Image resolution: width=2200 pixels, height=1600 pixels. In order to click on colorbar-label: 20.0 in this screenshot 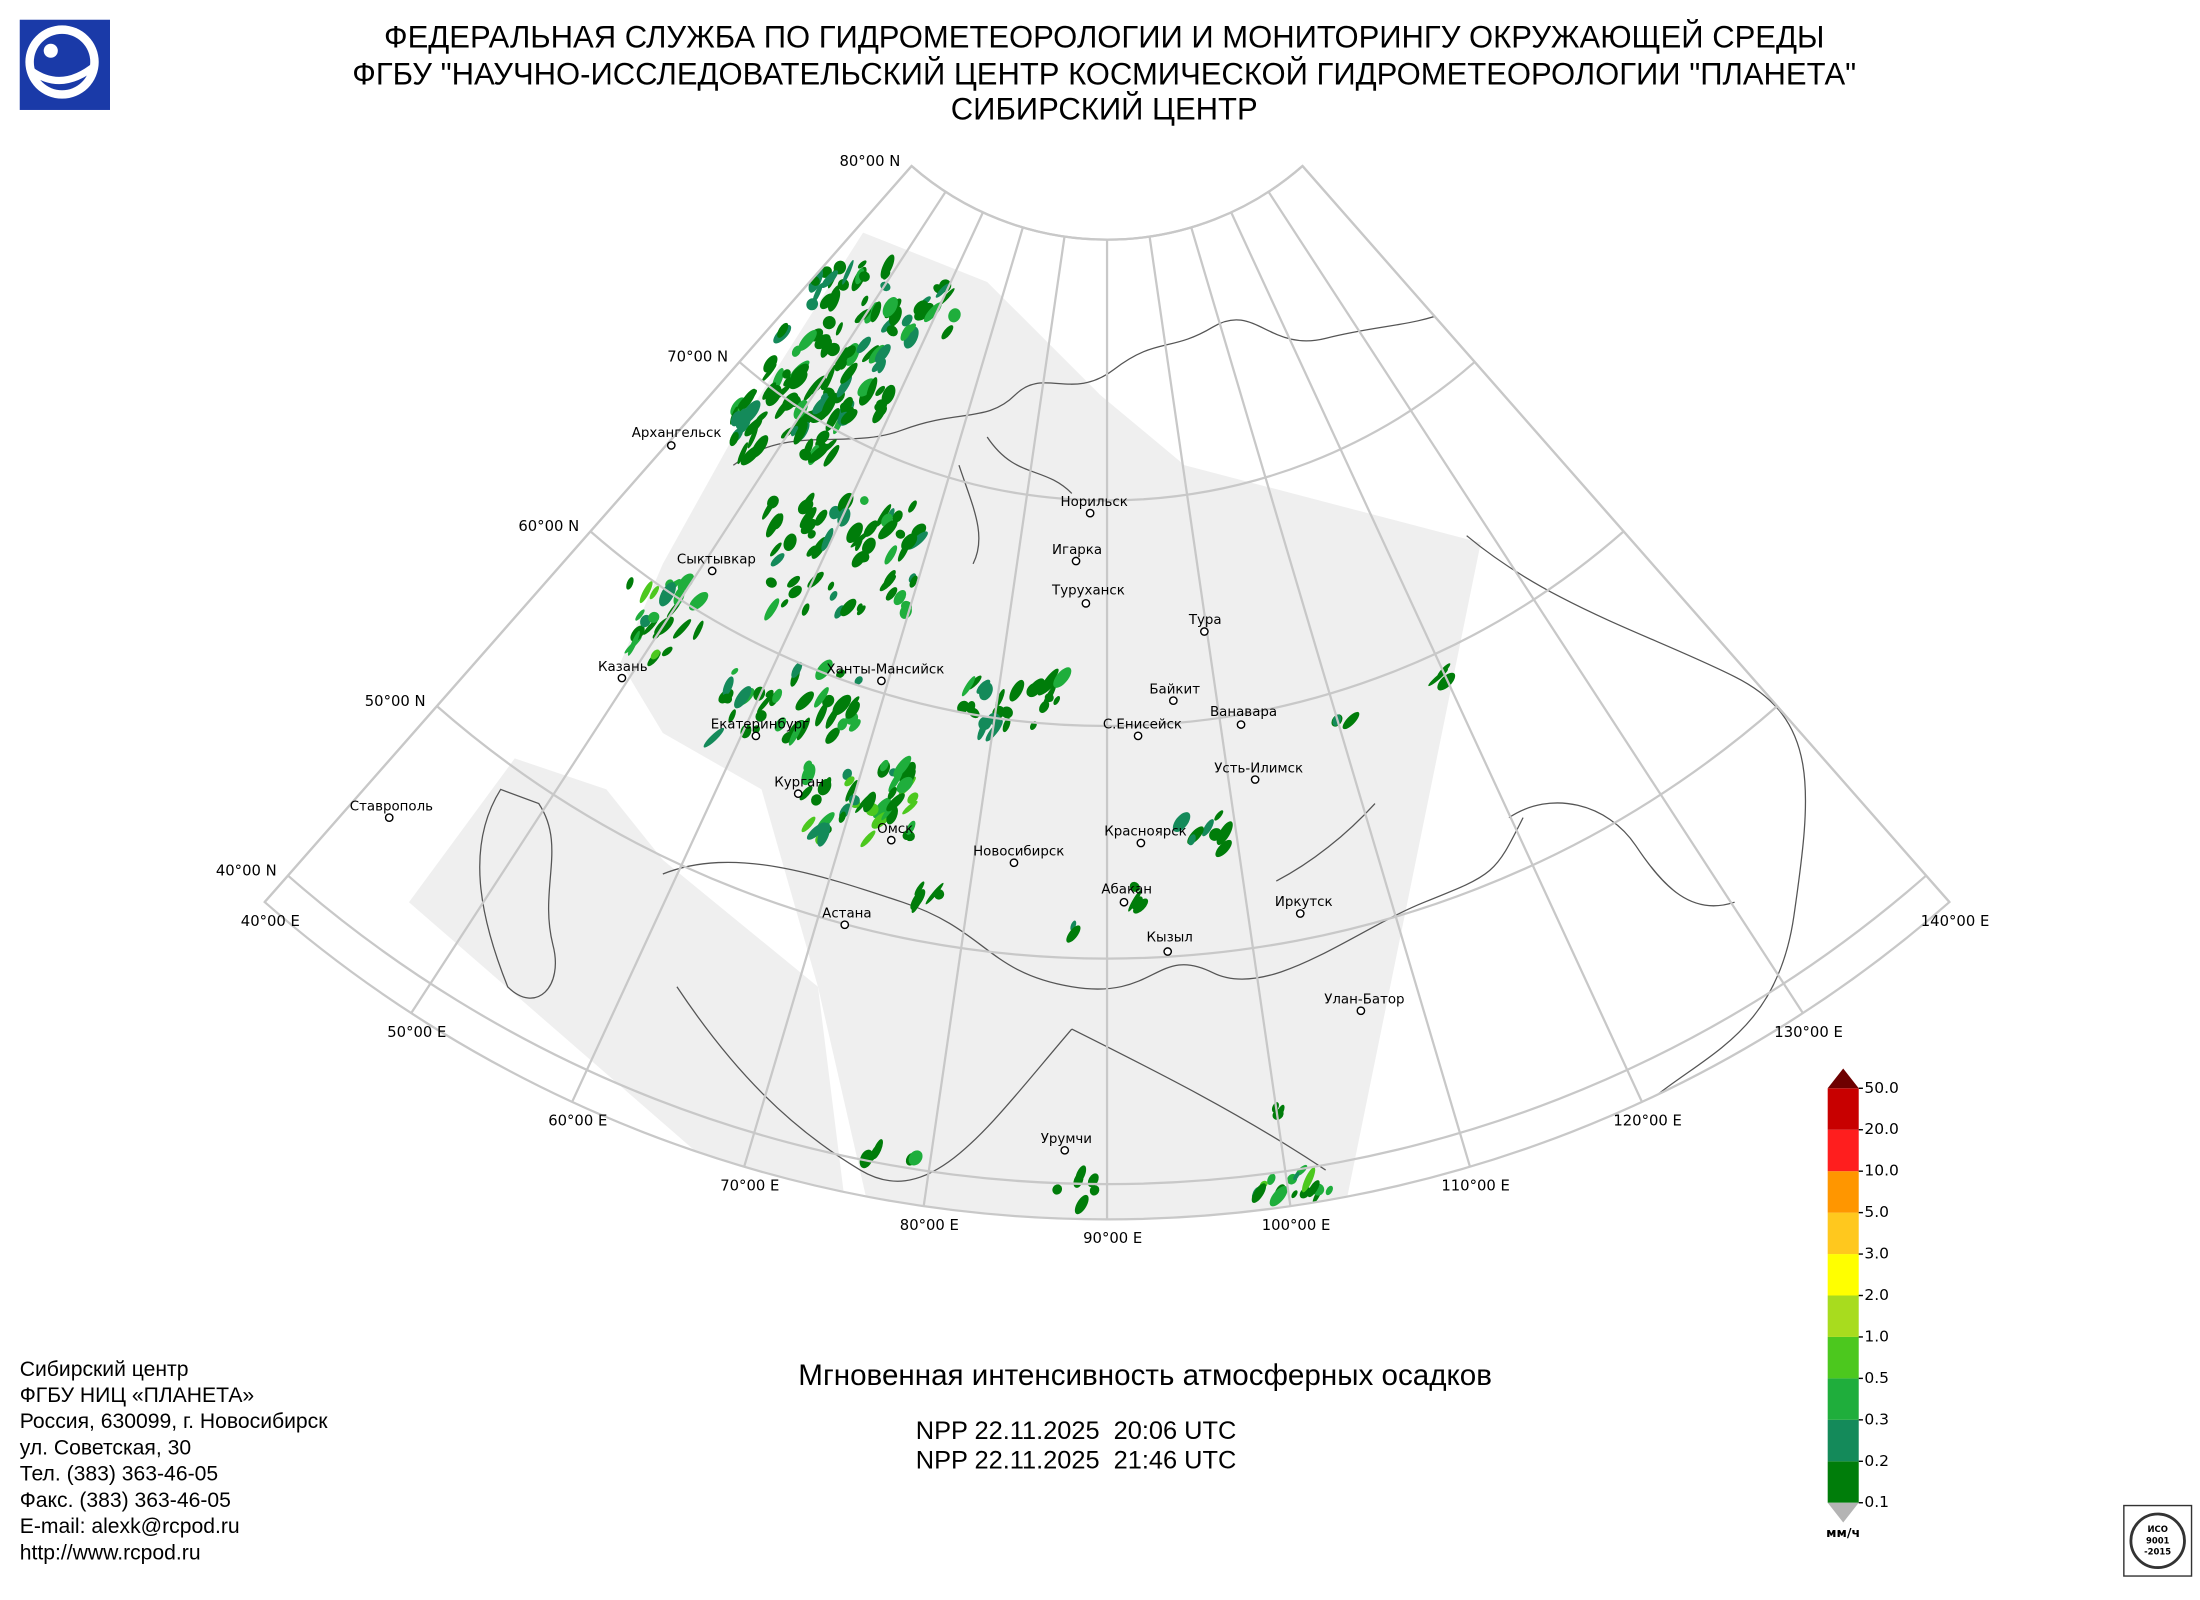, I will do `click(1881, 1129)`.